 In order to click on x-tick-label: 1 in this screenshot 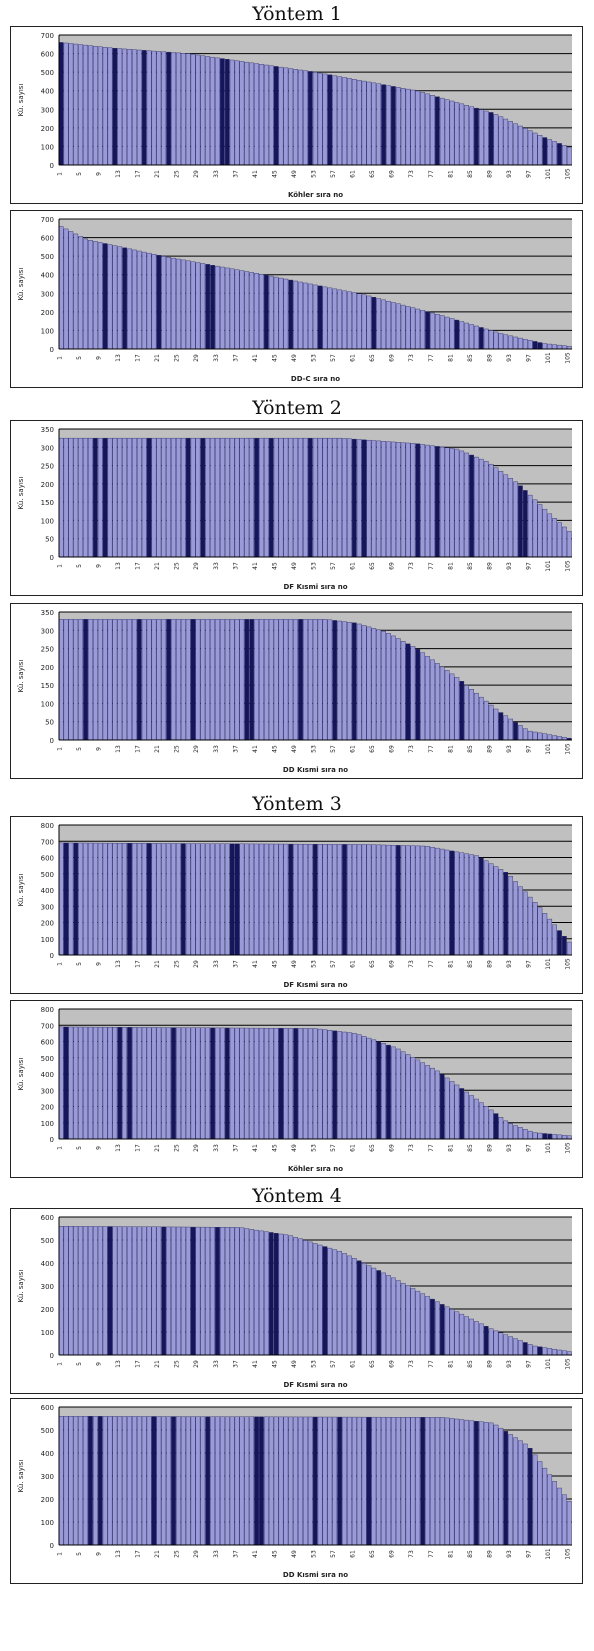, I will do `click(59, 1148)`.